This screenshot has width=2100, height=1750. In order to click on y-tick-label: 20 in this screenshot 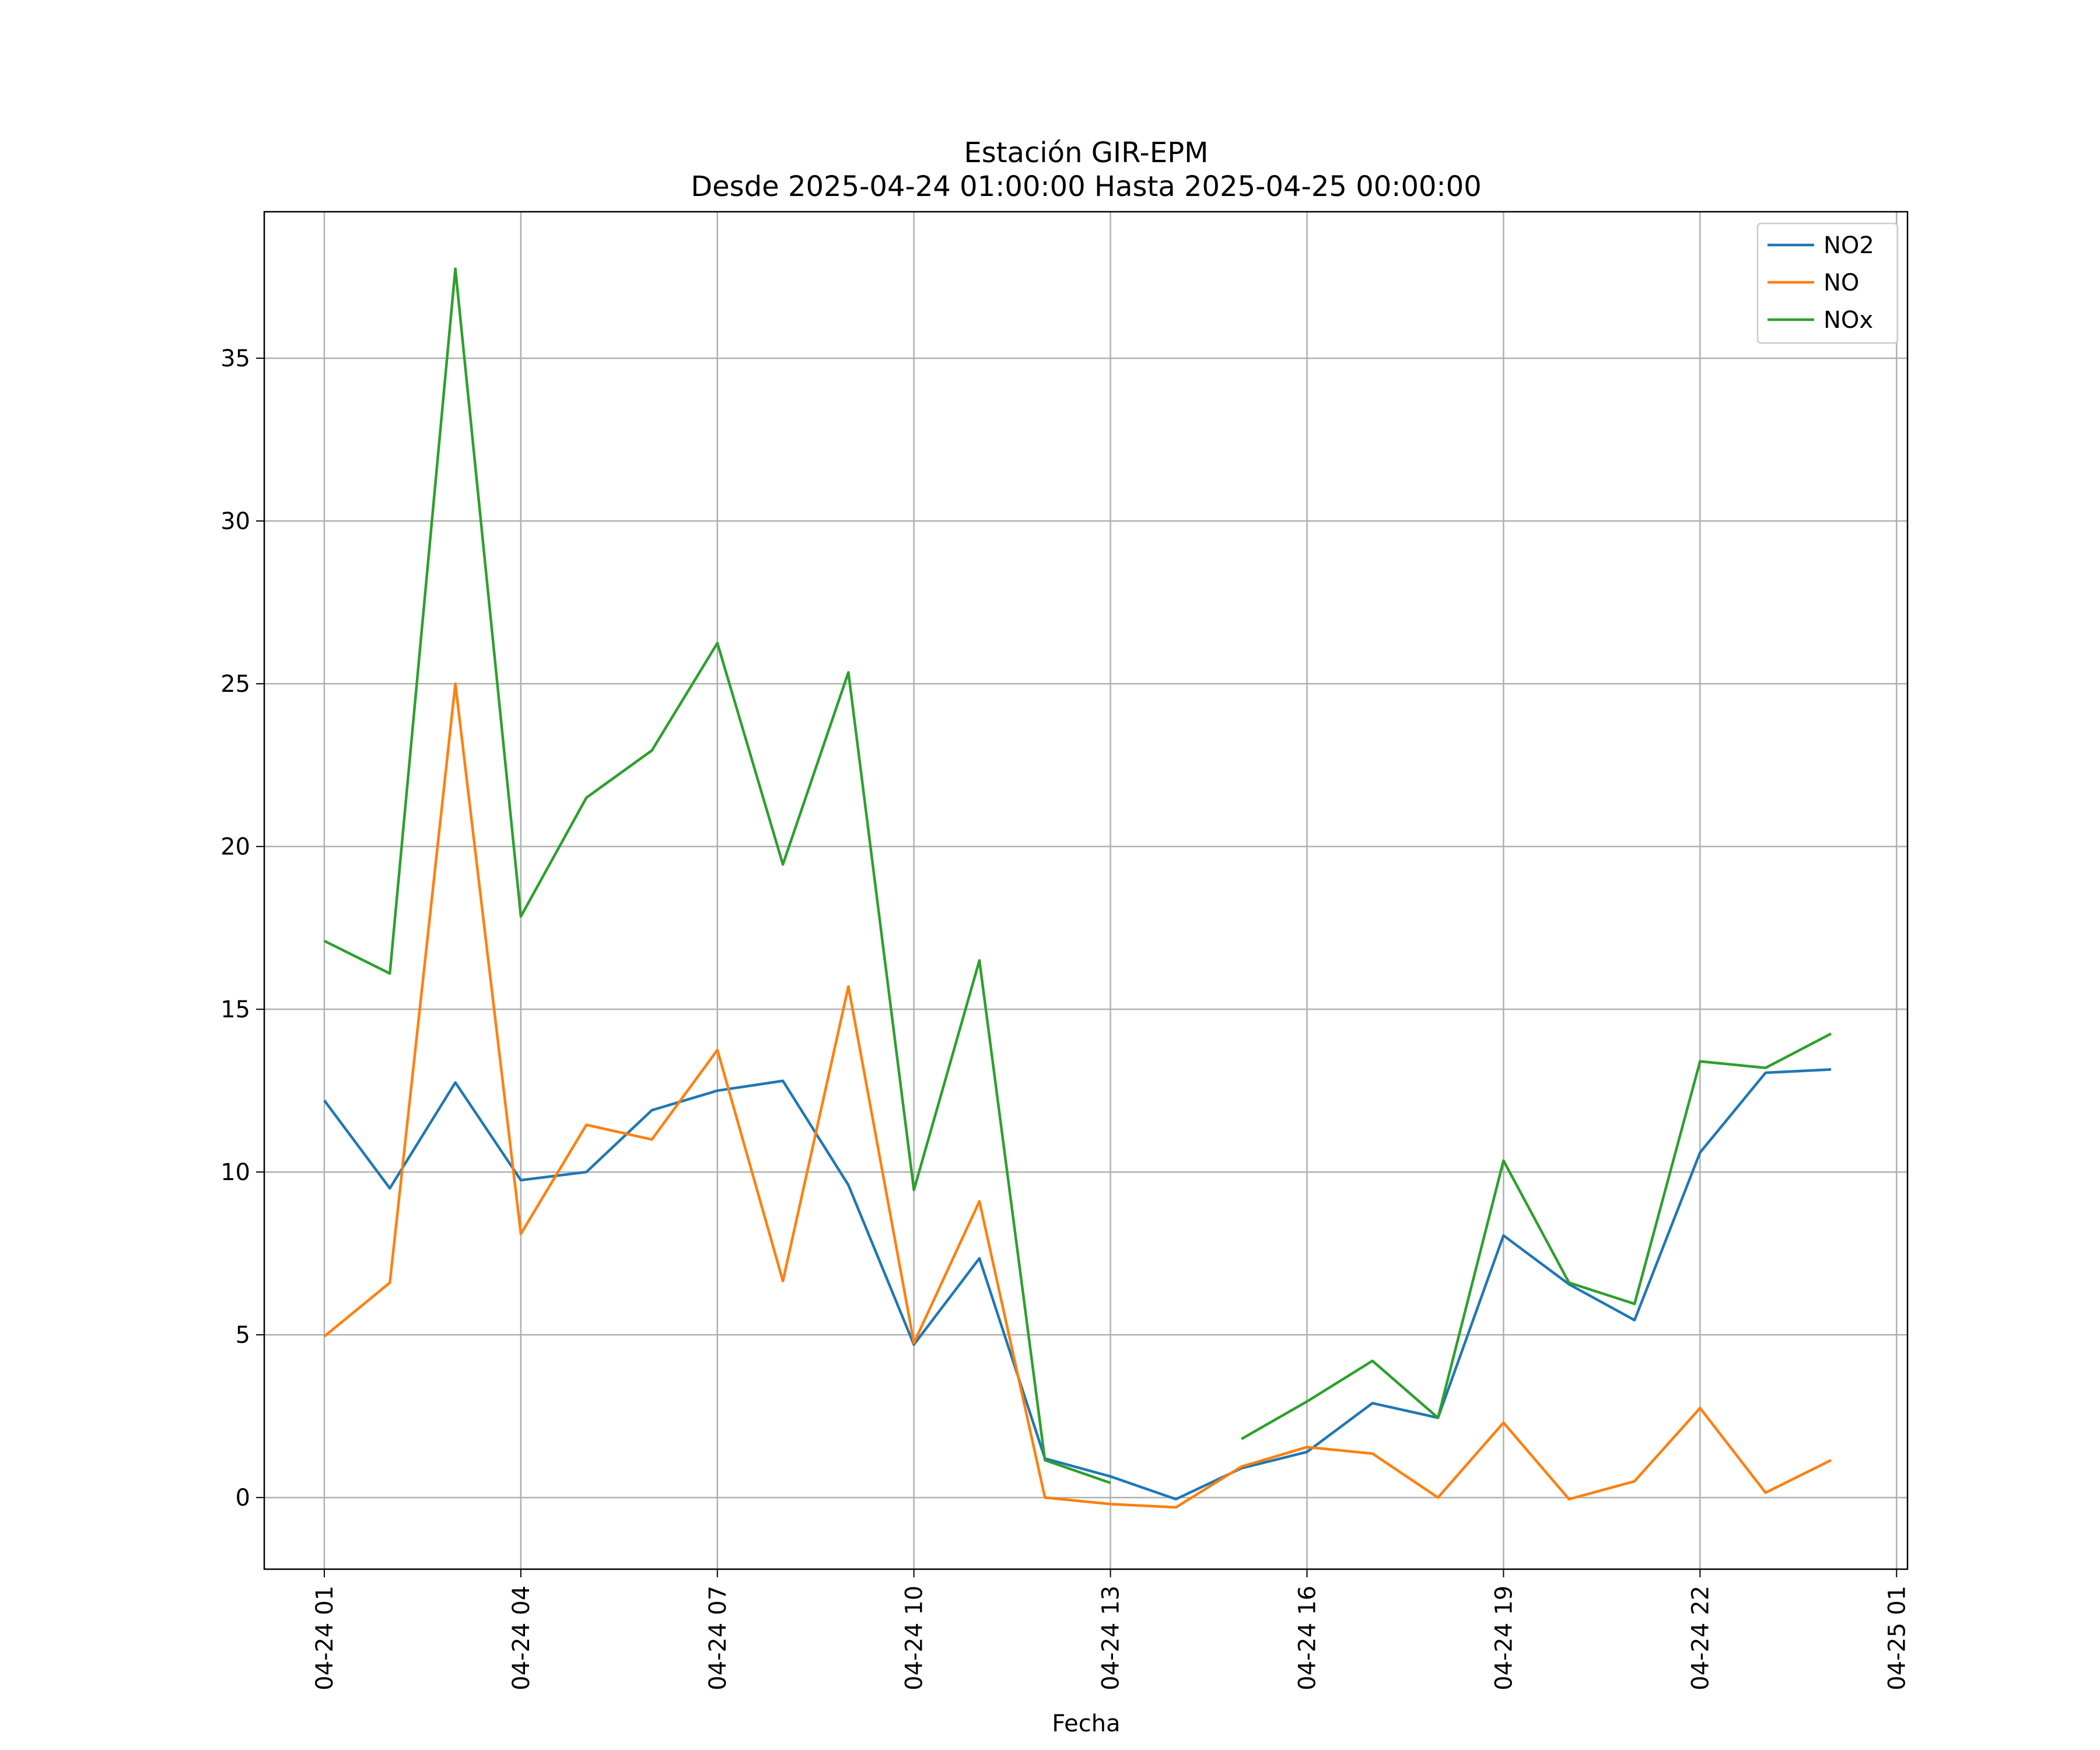, I will do `click(235, 847)`.